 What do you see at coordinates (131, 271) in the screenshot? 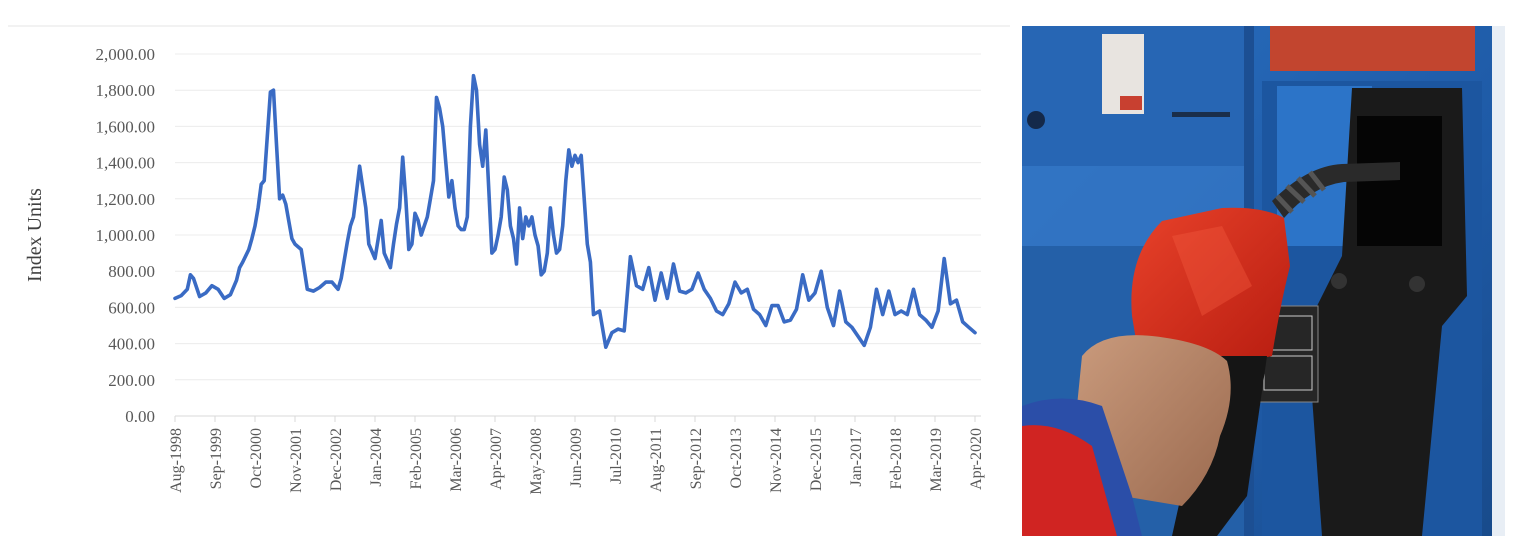
I see `y-tick-label: 800.00` at bounding box center [131, 271].